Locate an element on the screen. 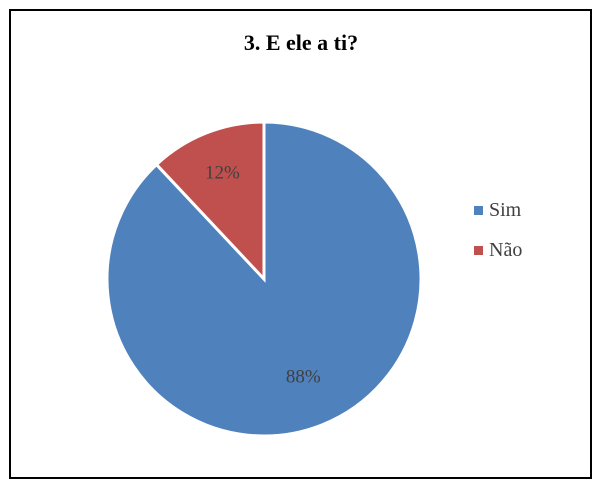  legend-item-nao: Não is located at coordinates (498, 250).